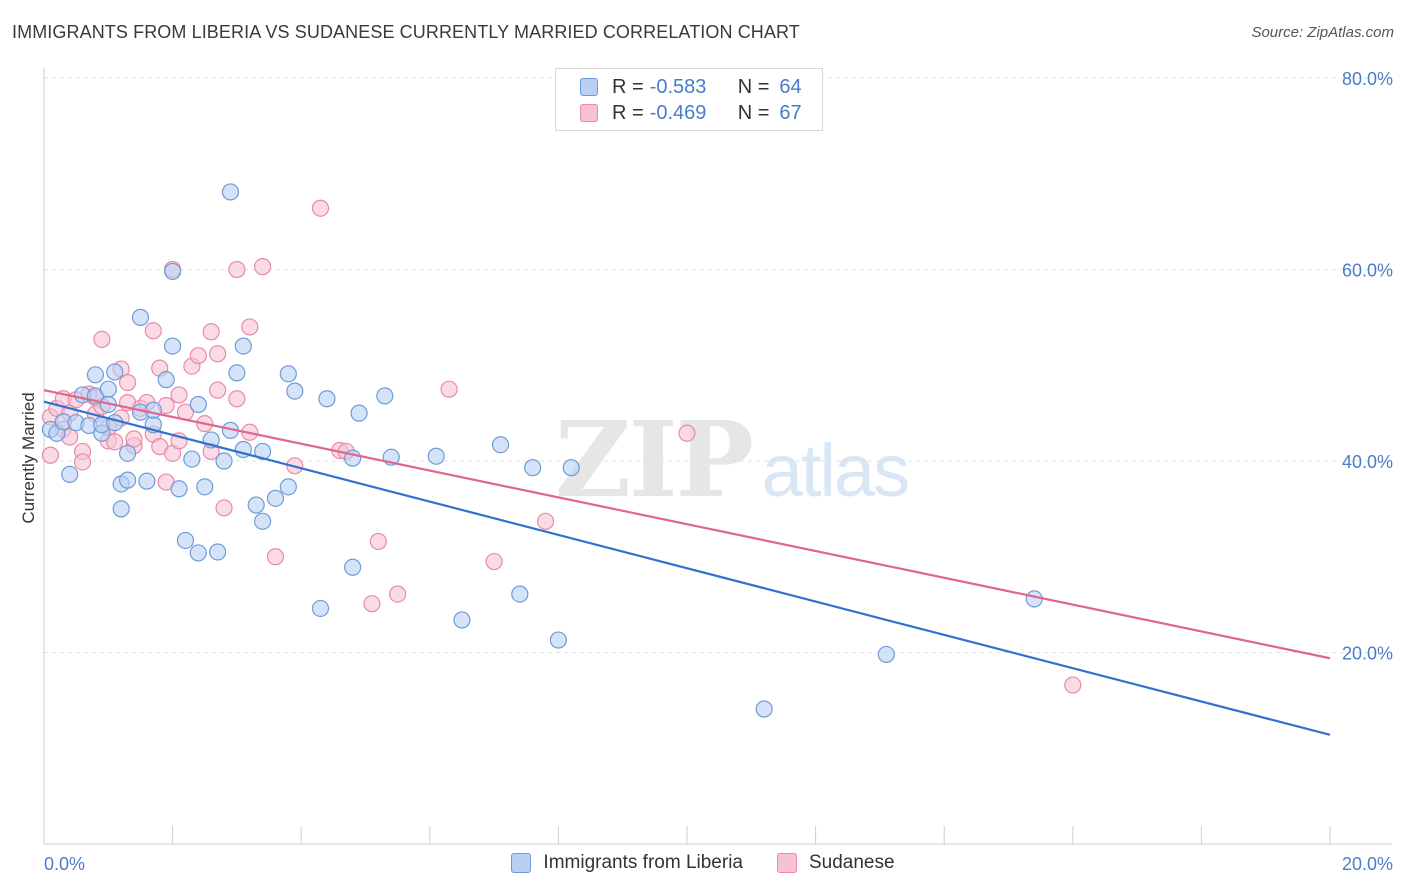 The image size is (1406, 892). What do you see at coordinates (678, 112) in the screenshot?
I see `r-value: -0.469` at bounding box center [678, 112].